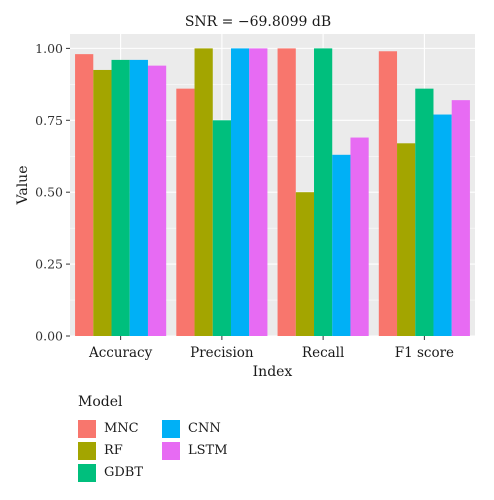 The width and height of the screenshot is (494, 500). What do you see at coordinates (341, 245) in the screenshot?
I see `bar-cnn-recall` at bounding box center [341, 245].